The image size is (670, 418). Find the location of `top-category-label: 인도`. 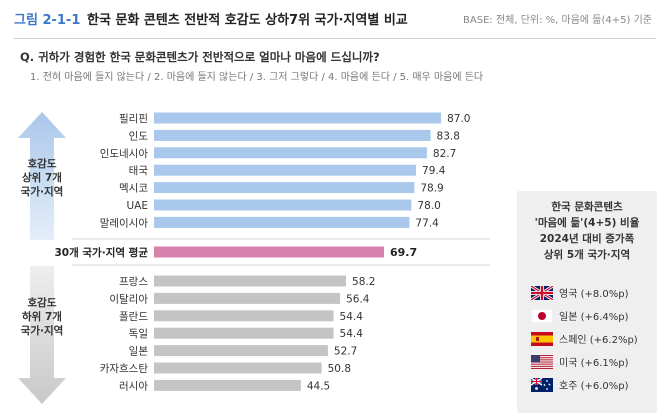

top-category-label: 인도 is located at coordinates (139, 136).